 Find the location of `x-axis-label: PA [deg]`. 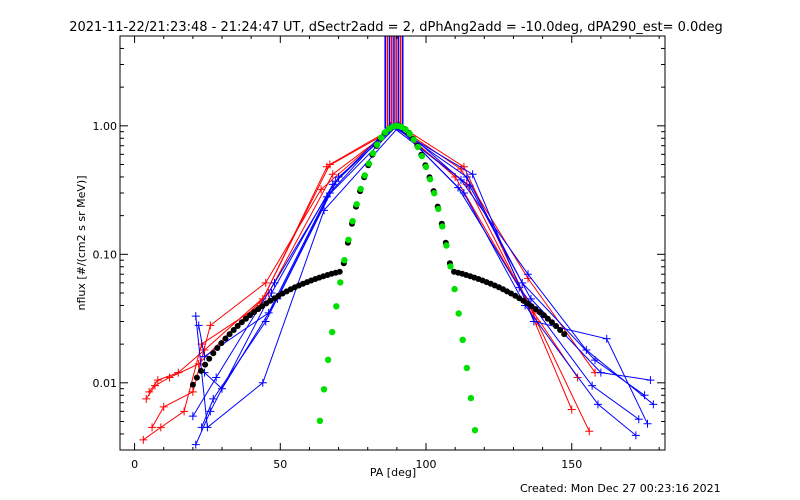

x-axis-label: PA [deg] is located at coordinates (393, 472).